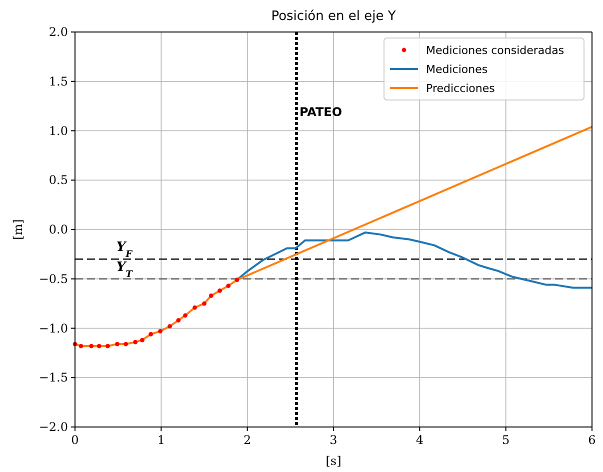 This screenshot has height=472, width=603. What do you see at coordinates (457, 69) in the screenshot?
I see `legend-label: Mediciones` at bounding box center [457, 69].